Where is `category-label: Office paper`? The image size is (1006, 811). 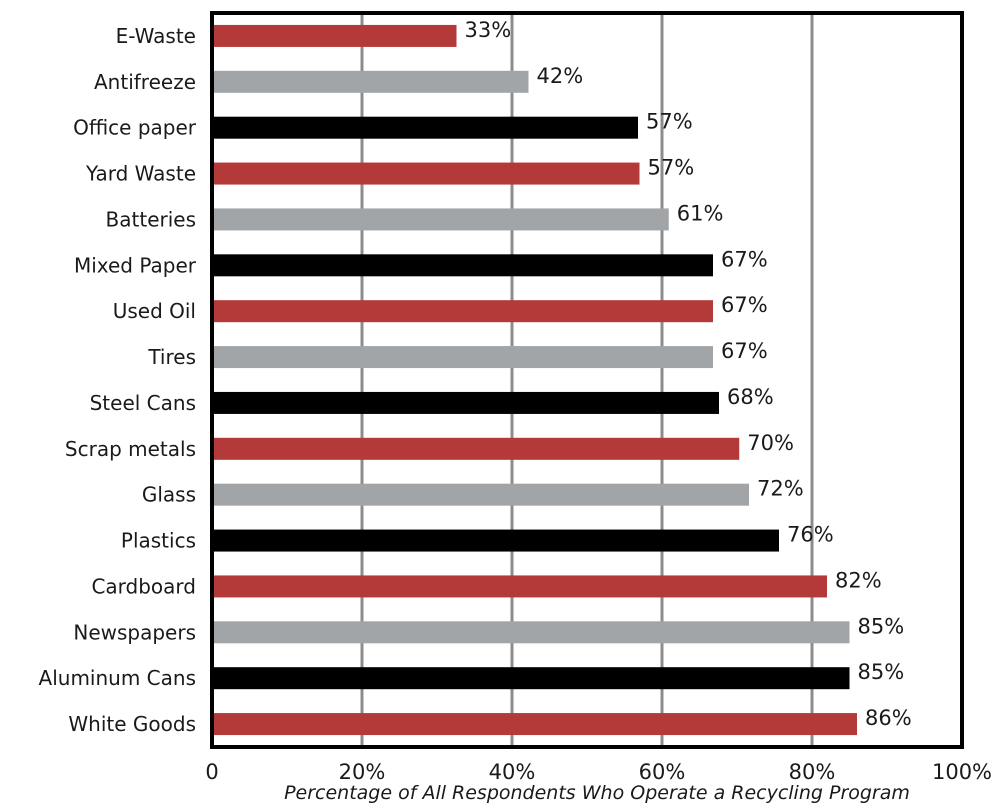
category-label: Office paper is located at coordinates (135, 128).